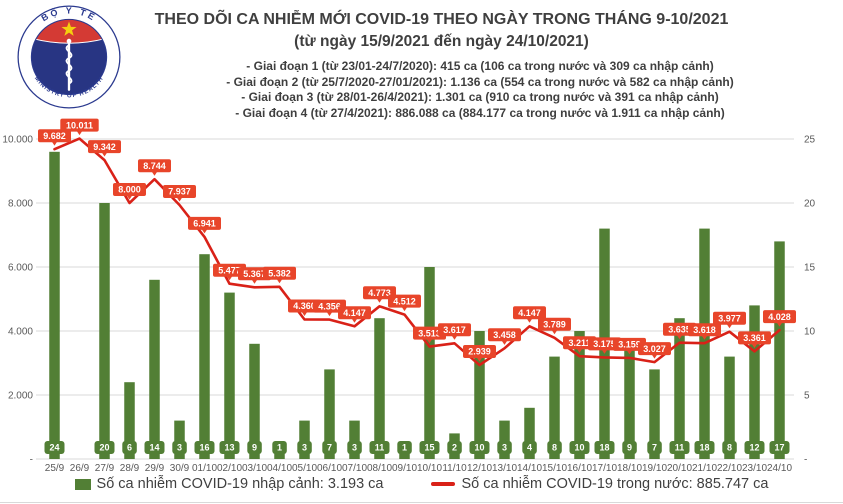 This screenshot has height=504, width=843. What do you see at coordinates (329, 448) in the screenshot?
I see `svg-text: 7` at bounding box center [329, 448].